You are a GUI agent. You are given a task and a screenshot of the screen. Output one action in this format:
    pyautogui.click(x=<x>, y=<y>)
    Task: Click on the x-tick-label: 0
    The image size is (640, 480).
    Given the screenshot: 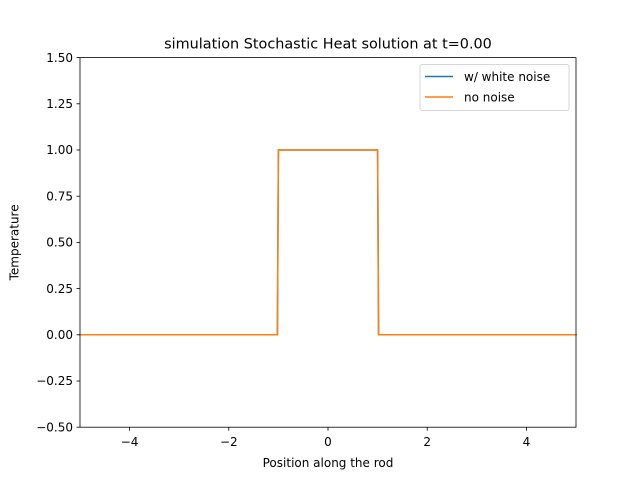 What is the action you would take?
    pyautogui.click(x=328, y=442)
    